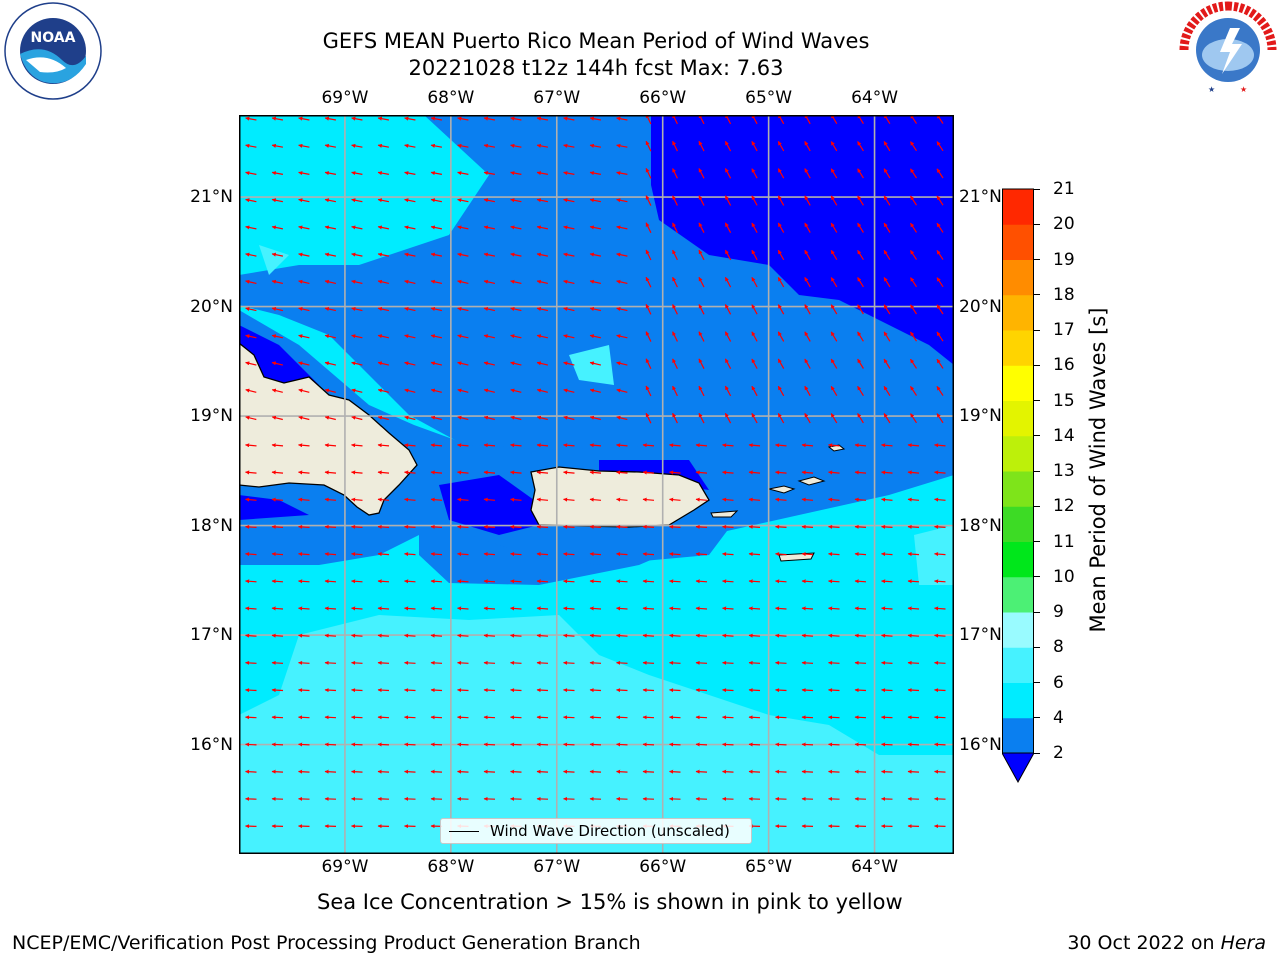  Describe the element at coordinates (1058, 647) in the screenshot. I see `colorbar-tick-label: 8` at that location.